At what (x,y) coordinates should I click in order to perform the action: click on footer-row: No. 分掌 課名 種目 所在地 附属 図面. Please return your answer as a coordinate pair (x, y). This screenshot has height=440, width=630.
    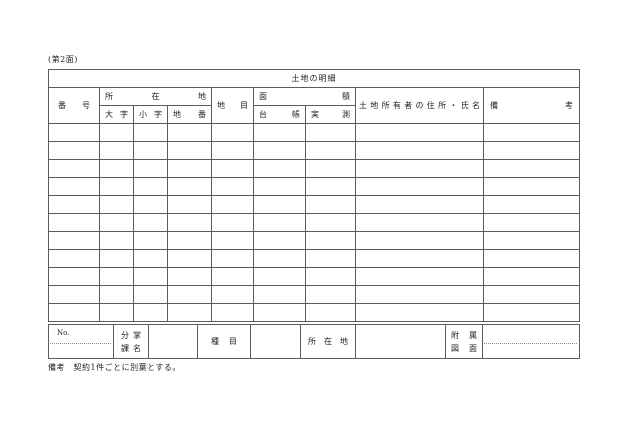
    Looking at the image, I should click on (314, 341).